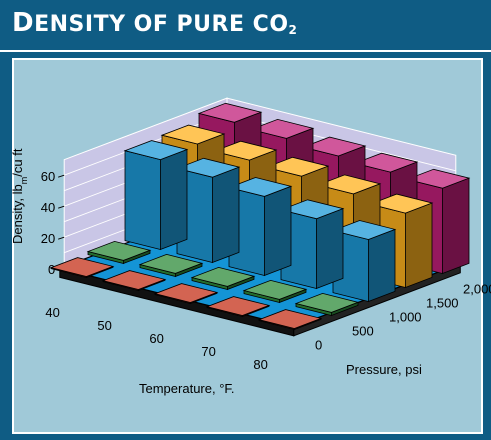 This screenshot has width=491, height=440. I want to click on title-bar: DENSITY OF PURE CO2, so click(245, 26).